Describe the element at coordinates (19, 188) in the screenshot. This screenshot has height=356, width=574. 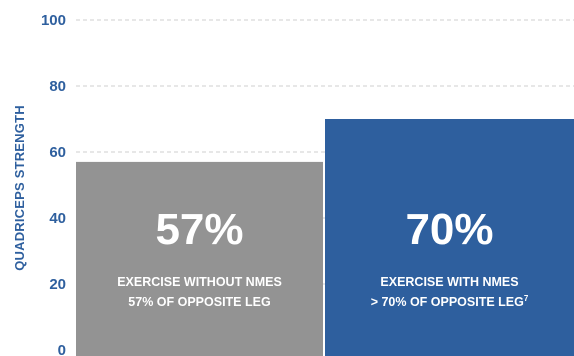
I see `y-axis-label: QUADRICEPS STRENGTH` at that location.